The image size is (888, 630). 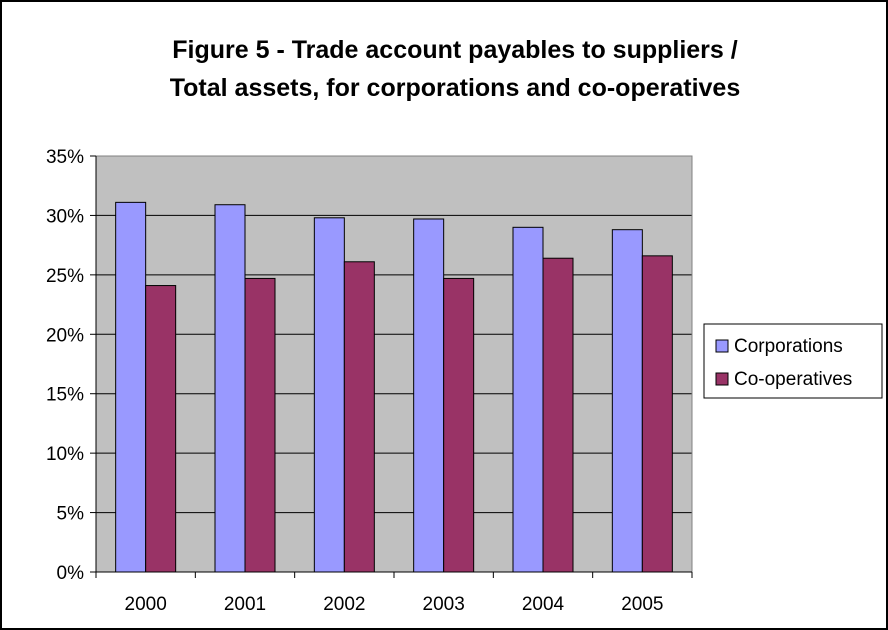 What do you see at coordinates (344, 604) in the screenshot?
I see `x-tick-label: 2002` at bounding box center [344, 604].